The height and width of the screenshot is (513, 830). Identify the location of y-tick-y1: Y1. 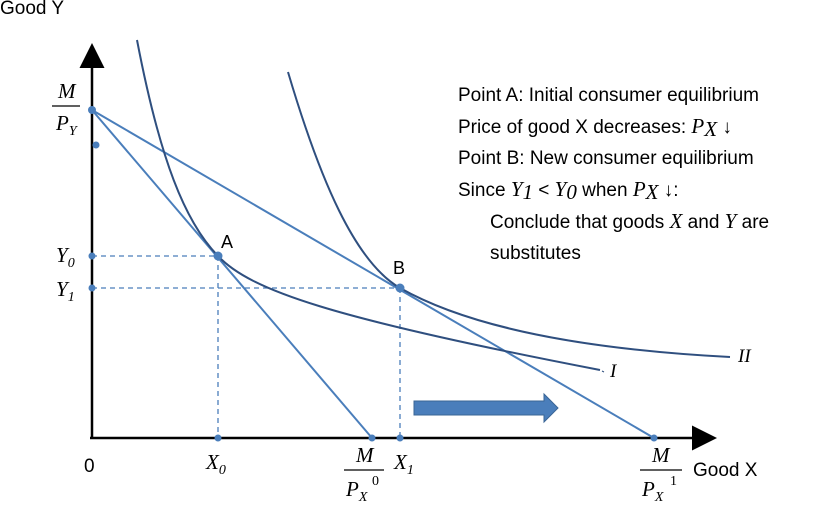
(65, 291).